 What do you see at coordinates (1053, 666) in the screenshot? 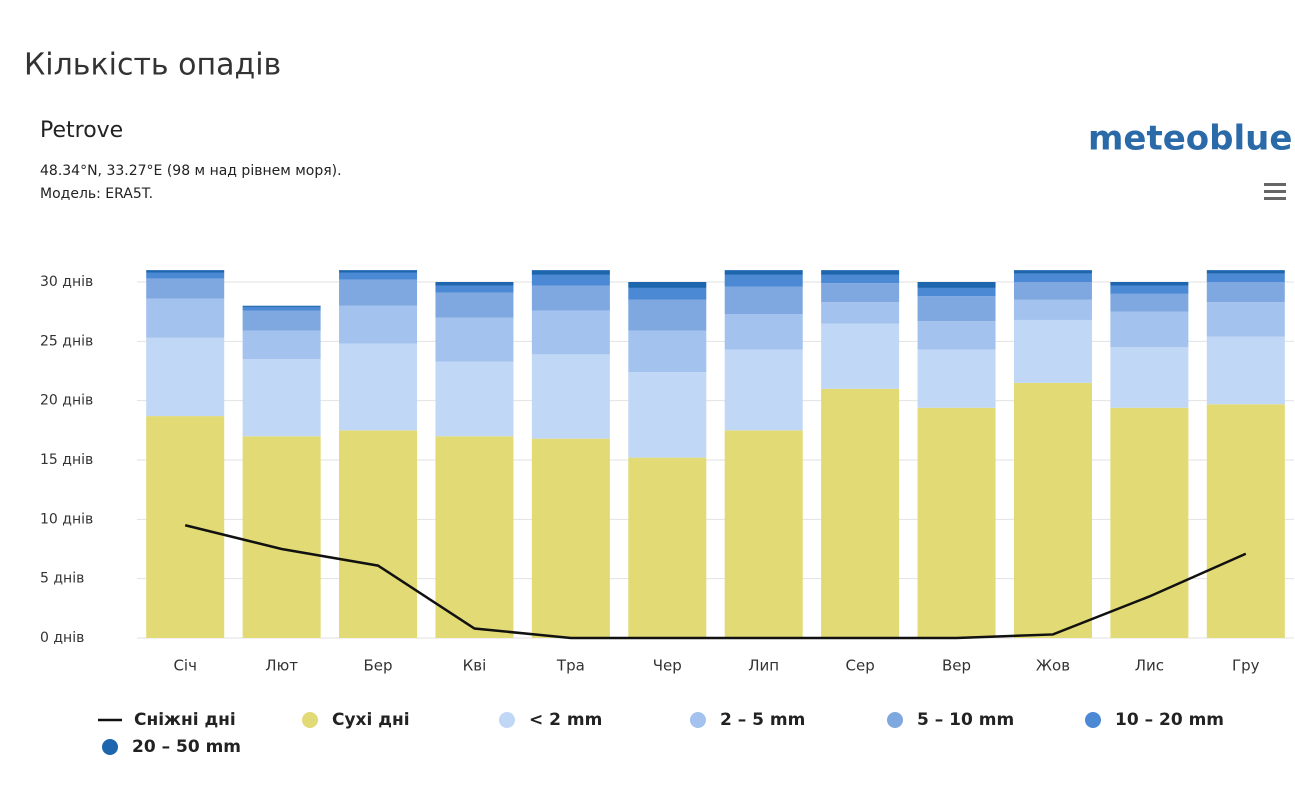
I see `x-tick-label: Жов` at bounding box center [1053, 666].